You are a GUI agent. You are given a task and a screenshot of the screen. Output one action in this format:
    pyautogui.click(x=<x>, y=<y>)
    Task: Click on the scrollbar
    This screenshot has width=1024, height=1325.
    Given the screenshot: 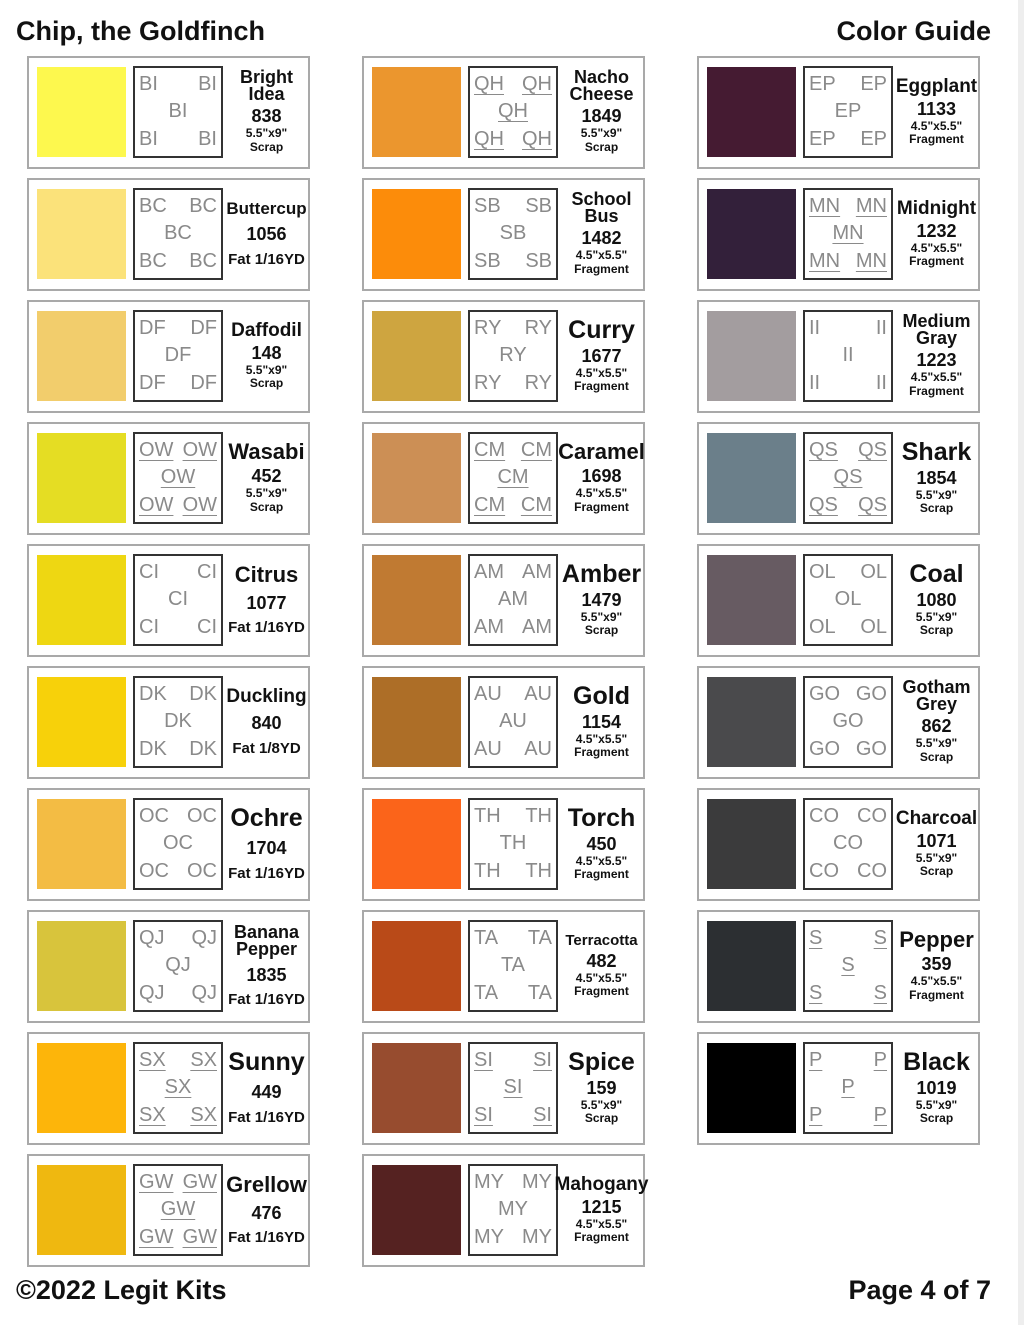 What is the action you would take?
    pyautogui.click(x=1021, y=662)
    